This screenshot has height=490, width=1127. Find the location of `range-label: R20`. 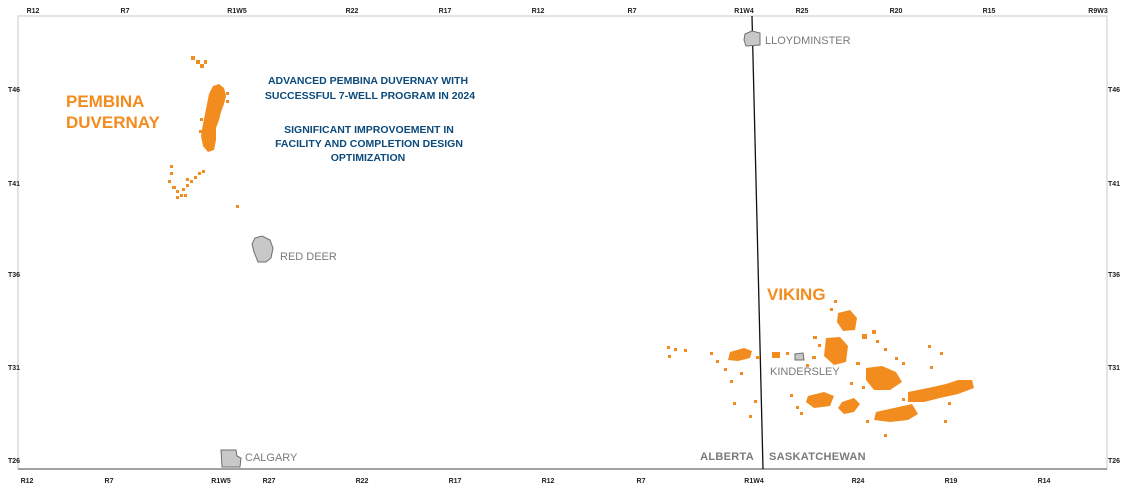

range-label: R20 is located at coordinates (896, 11).